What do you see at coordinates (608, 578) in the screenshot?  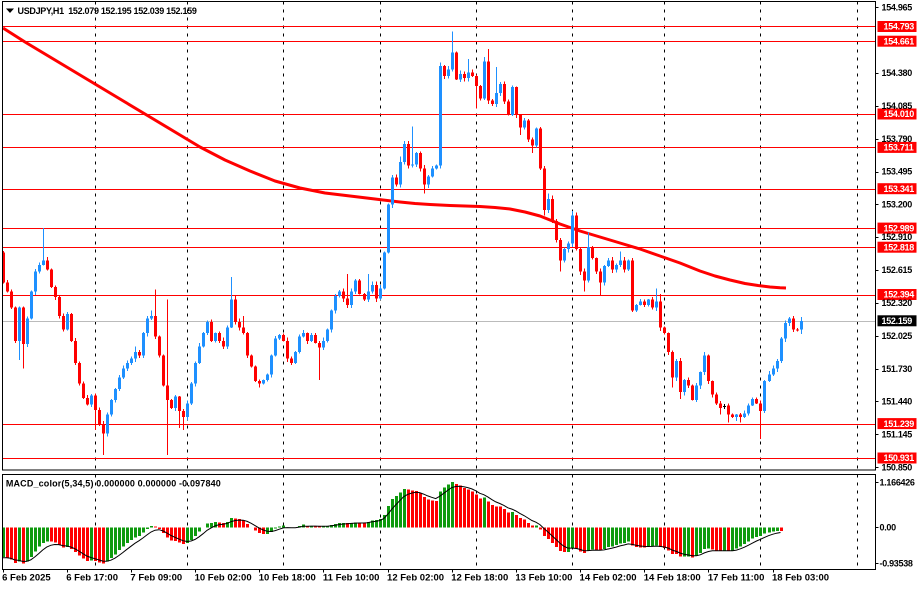 I see `svg-text: 14 Feb 02:00` at bounding box center [608, 578].